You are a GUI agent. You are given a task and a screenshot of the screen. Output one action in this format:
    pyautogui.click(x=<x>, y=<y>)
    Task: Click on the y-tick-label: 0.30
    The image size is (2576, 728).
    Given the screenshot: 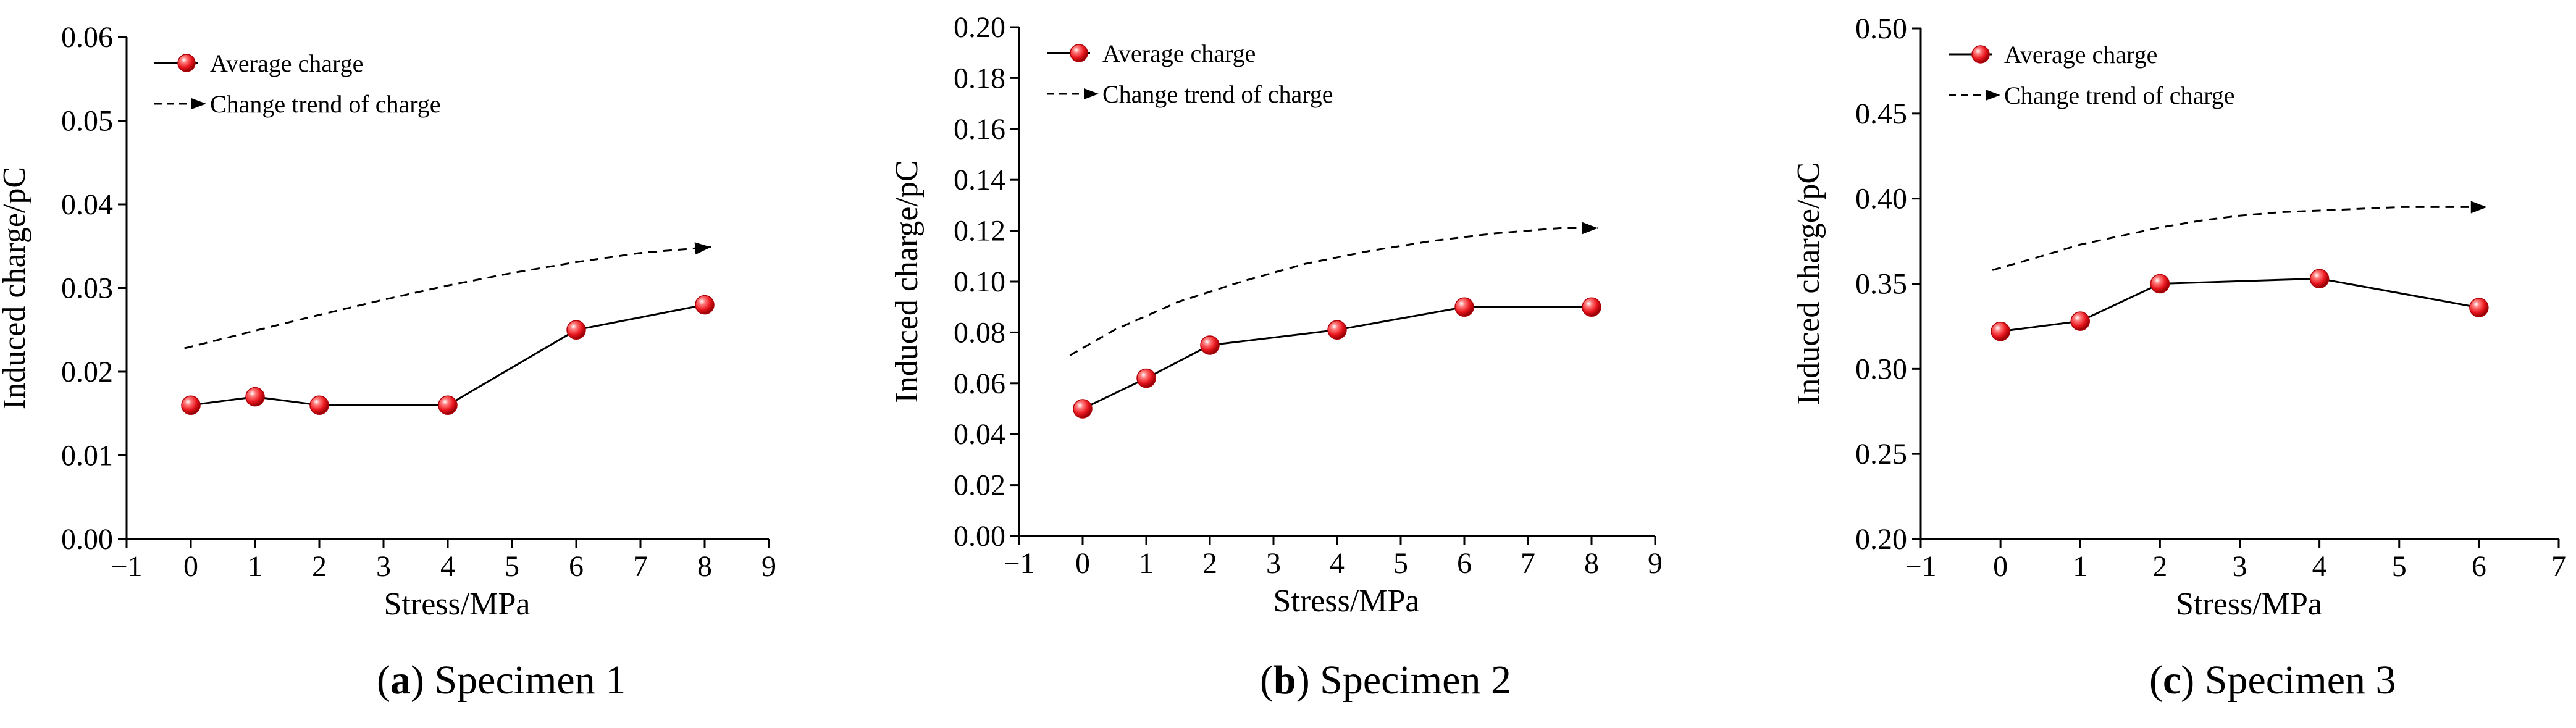 What is the action you would take?
    pyautogui.click(x=1881, y=369)
    